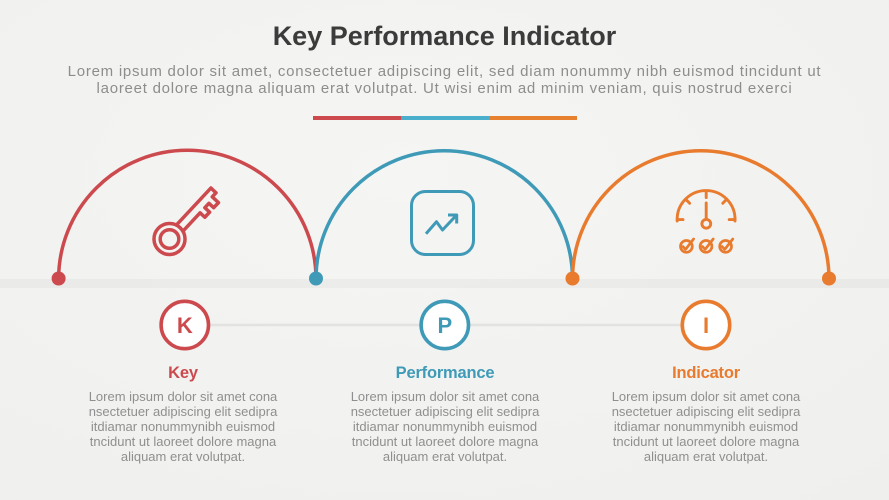 This screenshot has width=889, height=500. What do you see at coordinates (185, 325) in the screenshot?
I see `svg-text: K` at bounding box center [185, 325].